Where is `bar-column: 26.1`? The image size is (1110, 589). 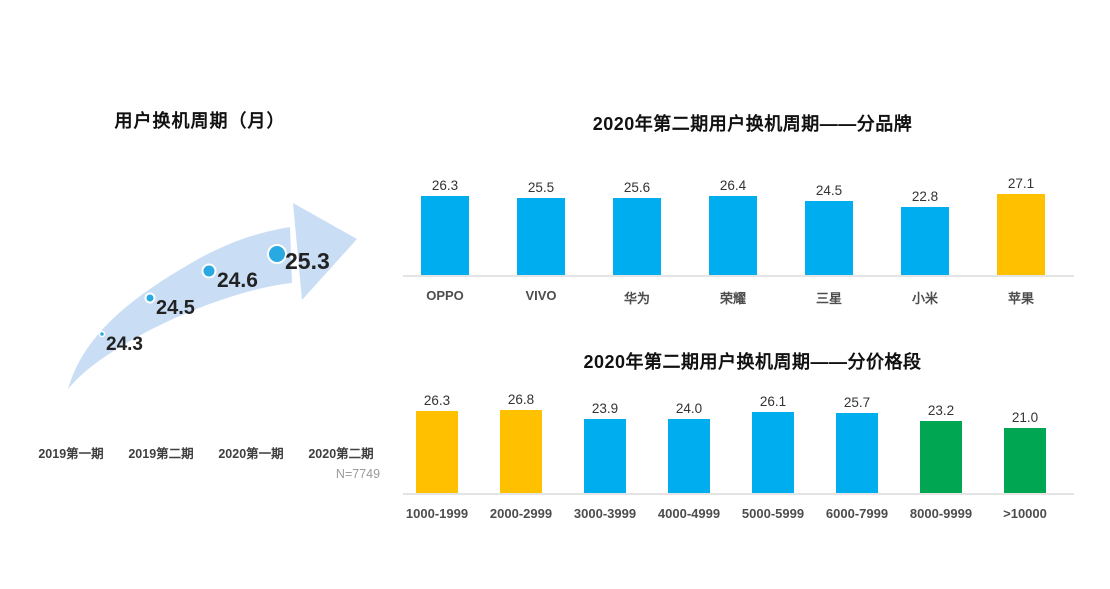
bar-column: 26.1 is located at coordinates (773, 443).